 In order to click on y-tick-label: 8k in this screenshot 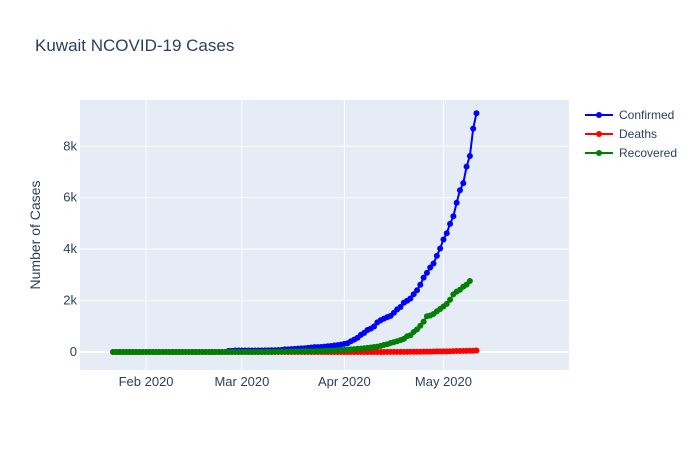, I will do `click(70, 145)`.